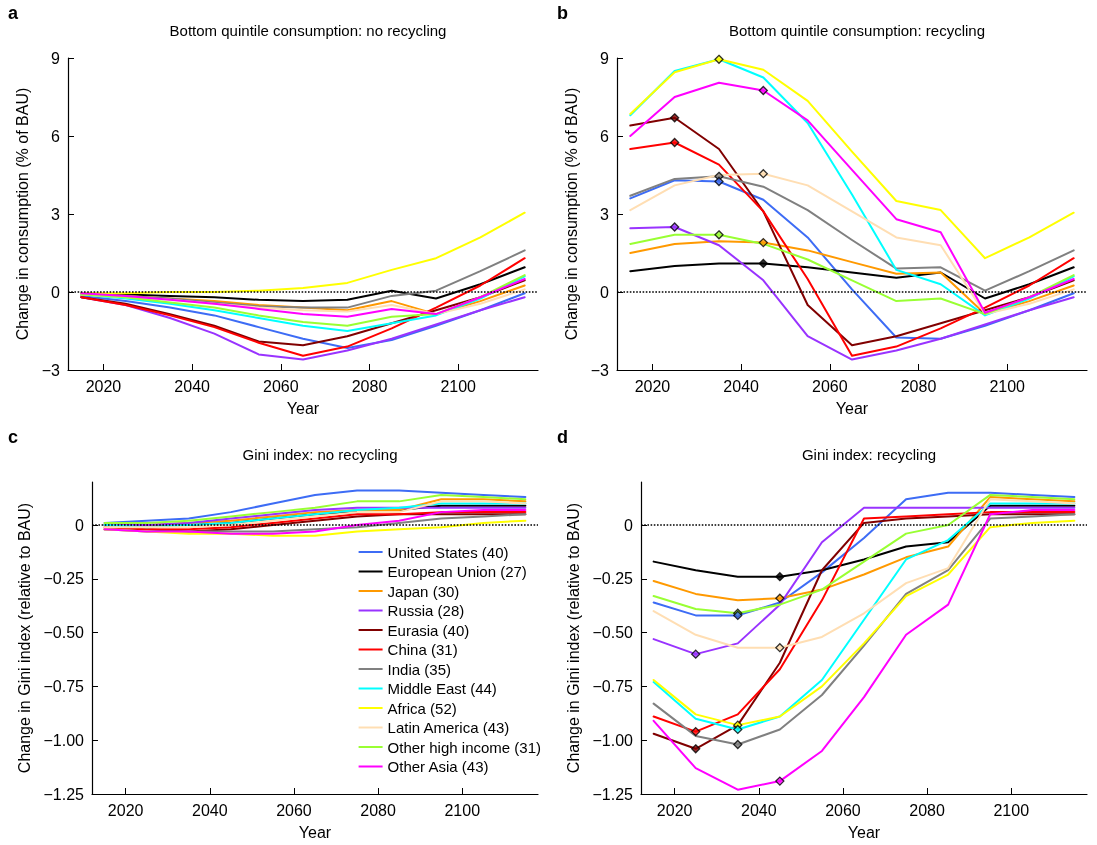 The width and height of the screenshot is (1097, 845). I want to click on chart-title: Gini index: recycling, so click(869, 454).